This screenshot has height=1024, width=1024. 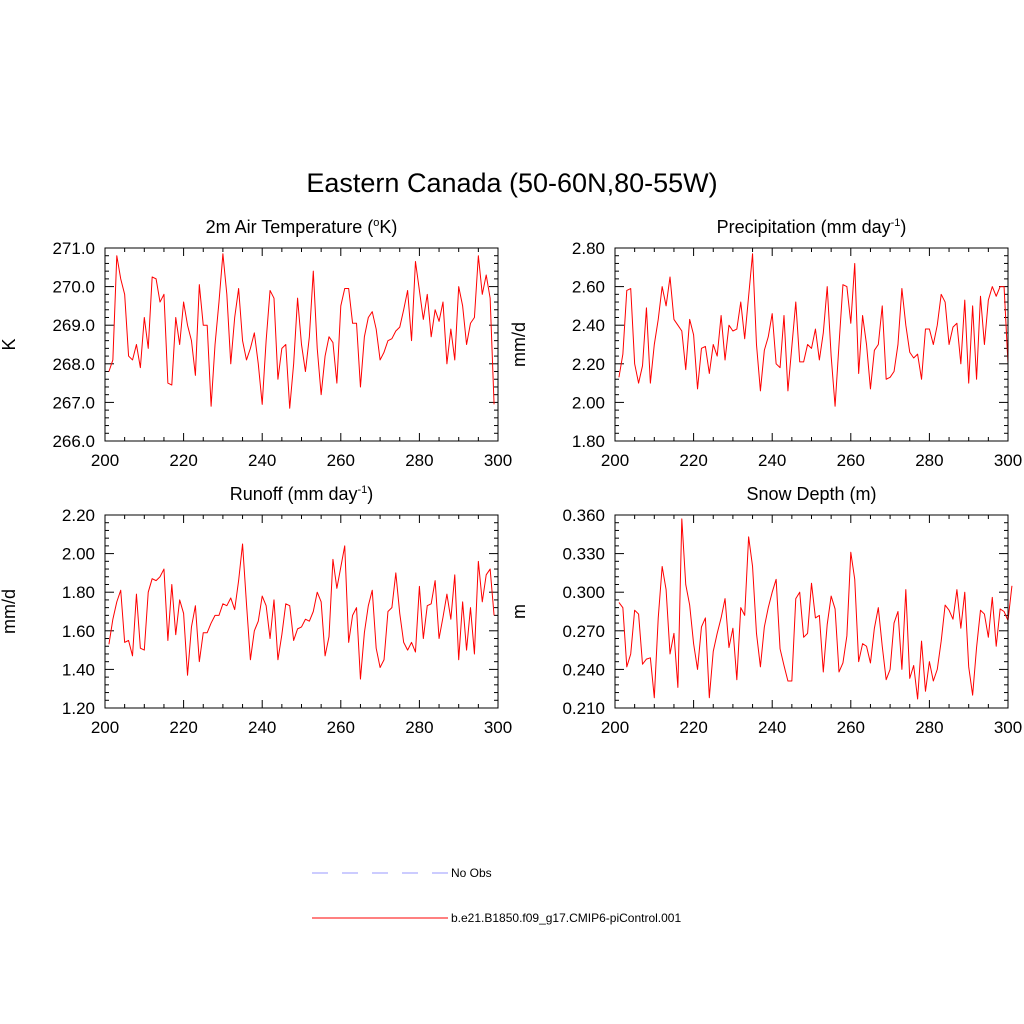 What do you see at coordinates (73, 402) in the screenshot?
I see `y-tick-label: 267.0` at bounding box center [73, 402].